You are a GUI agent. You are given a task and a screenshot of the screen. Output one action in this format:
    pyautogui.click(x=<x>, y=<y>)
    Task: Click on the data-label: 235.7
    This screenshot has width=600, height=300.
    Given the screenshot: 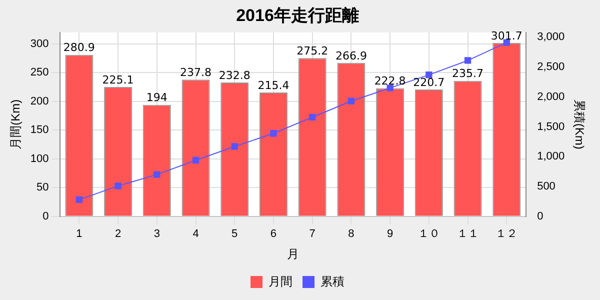 What is the action you would take?
    pyautogui.click(x=468, y=73)
    